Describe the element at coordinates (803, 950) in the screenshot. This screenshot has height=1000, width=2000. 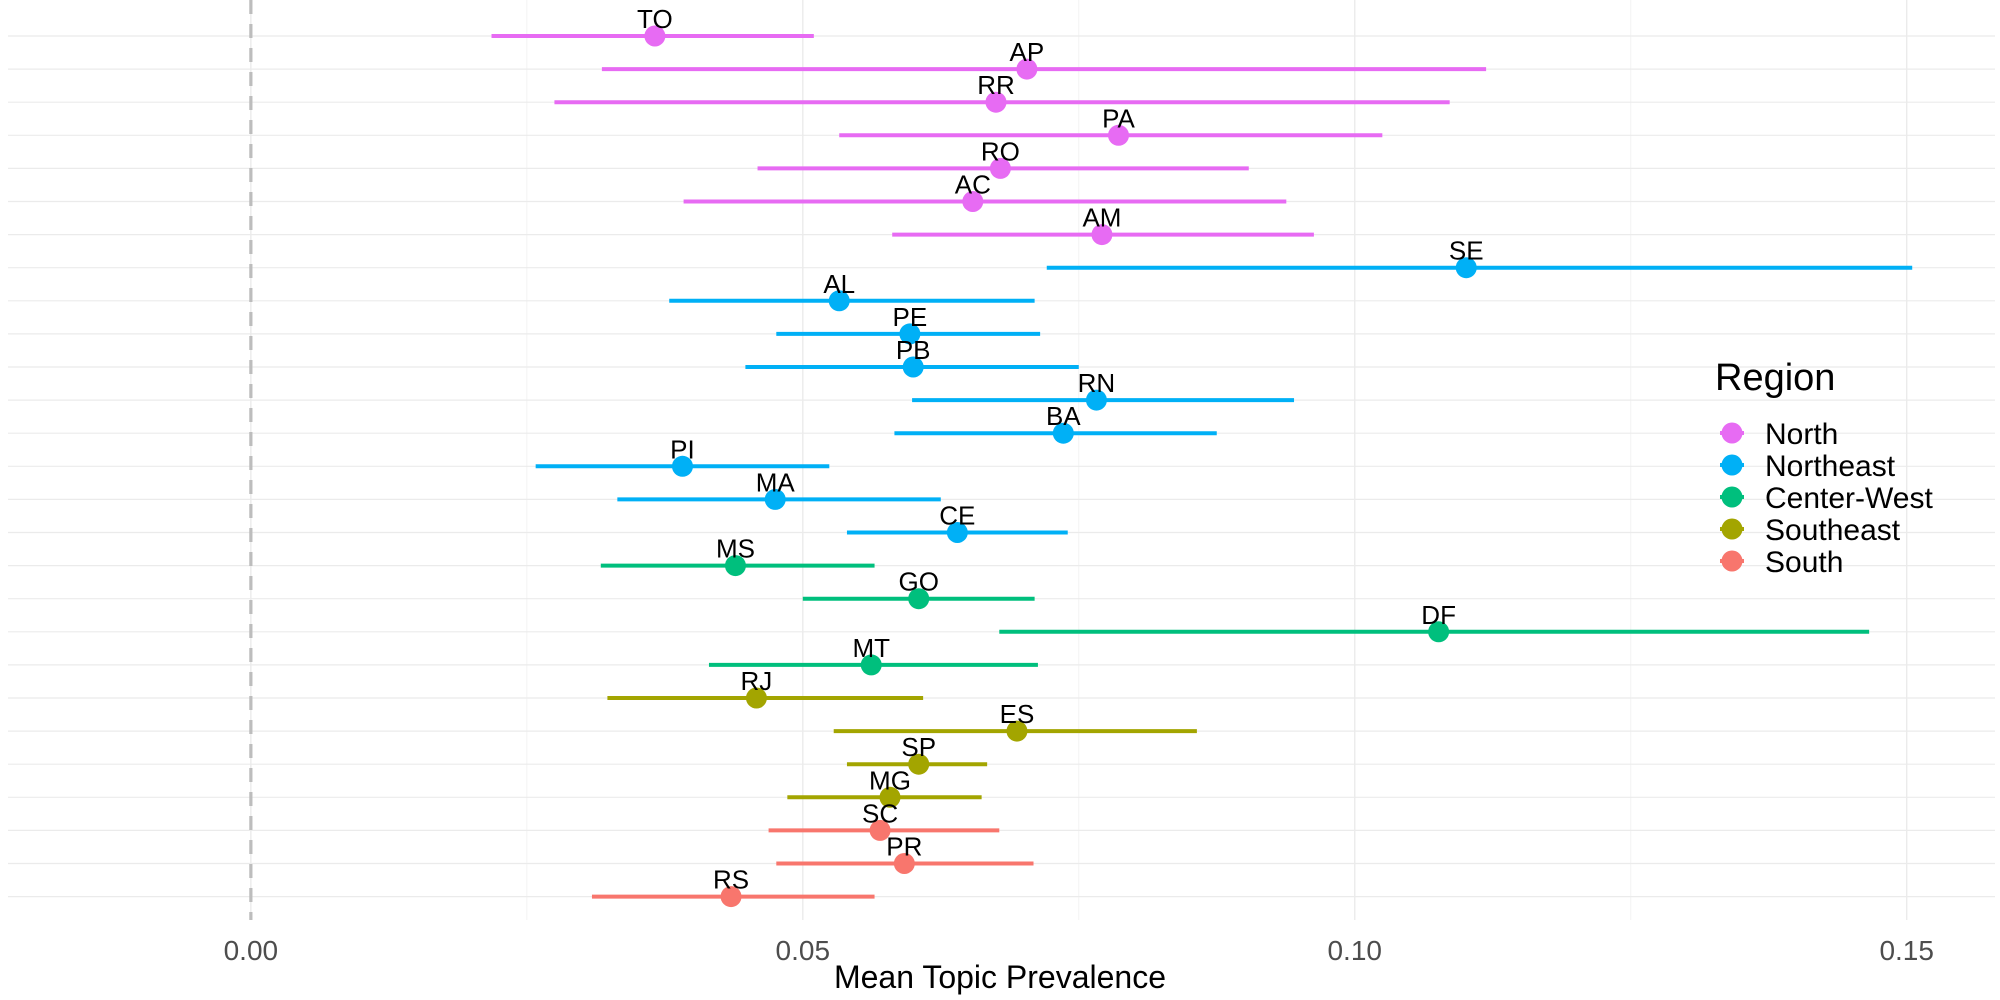
I see `x-tick-label: 0.05` at that location.